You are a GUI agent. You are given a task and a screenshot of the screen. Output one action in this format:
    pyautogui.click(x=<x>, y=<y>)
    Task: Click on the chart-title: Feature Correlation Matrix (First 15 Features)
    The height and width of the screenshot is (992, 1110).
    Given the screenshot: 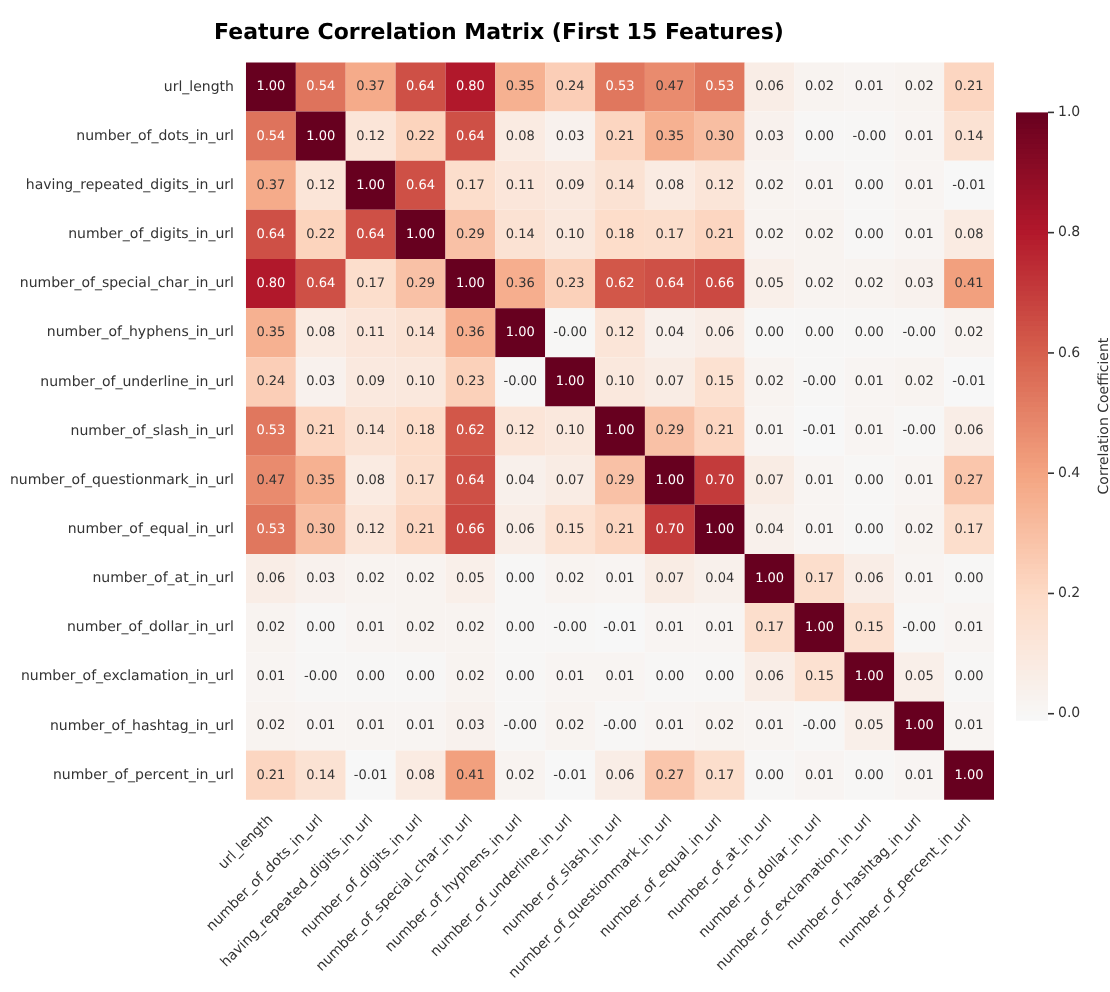 What is the action you would take?
    pyautogui.click(x=499, y=31)
    